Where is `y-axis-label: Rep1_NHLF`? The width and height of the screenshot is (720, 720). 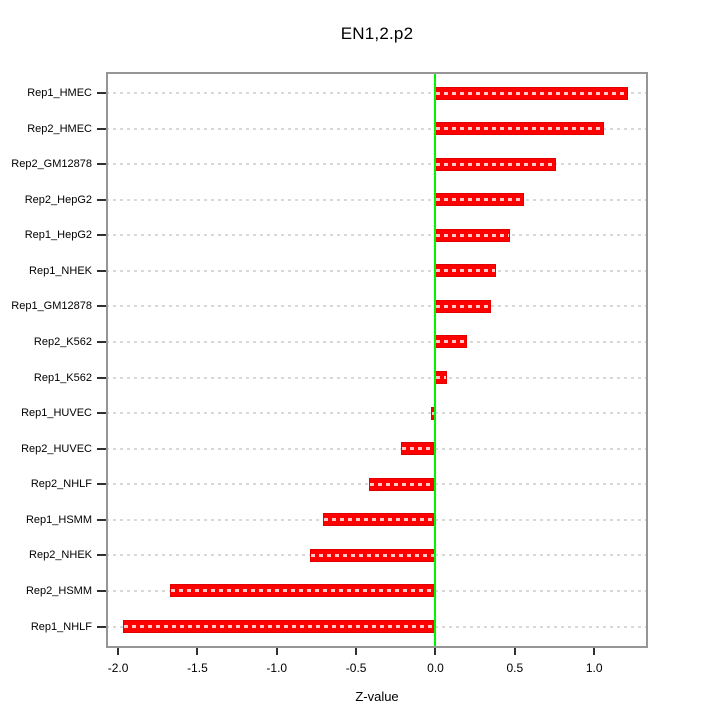
y-axis-label: Rep1_NHLF is located at coordinates (61, 626).